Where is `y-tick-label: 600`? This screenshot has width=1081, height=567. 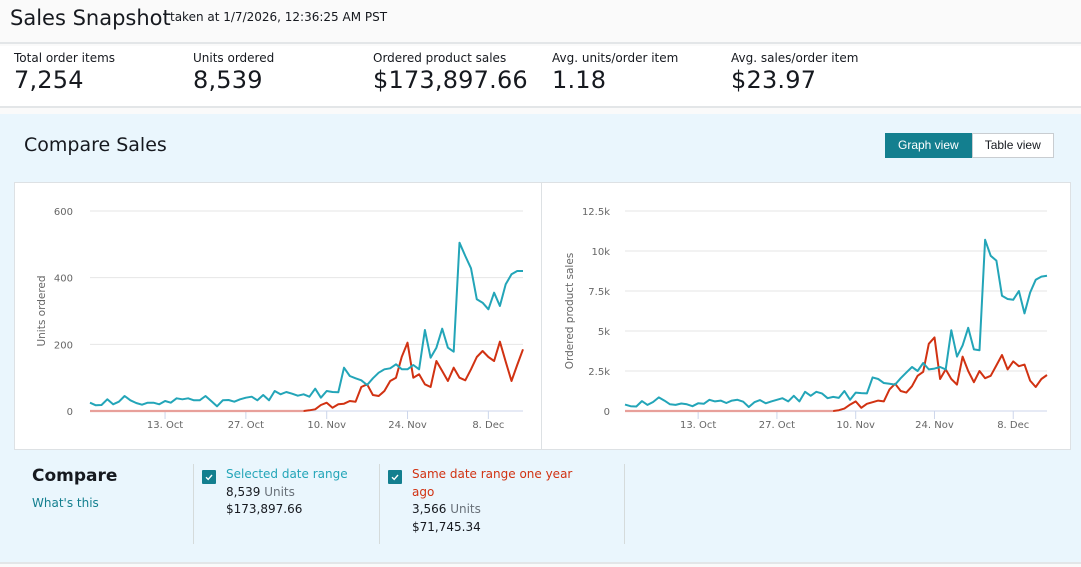
y-tick-label: 600 is located at coordinates (63, 212).